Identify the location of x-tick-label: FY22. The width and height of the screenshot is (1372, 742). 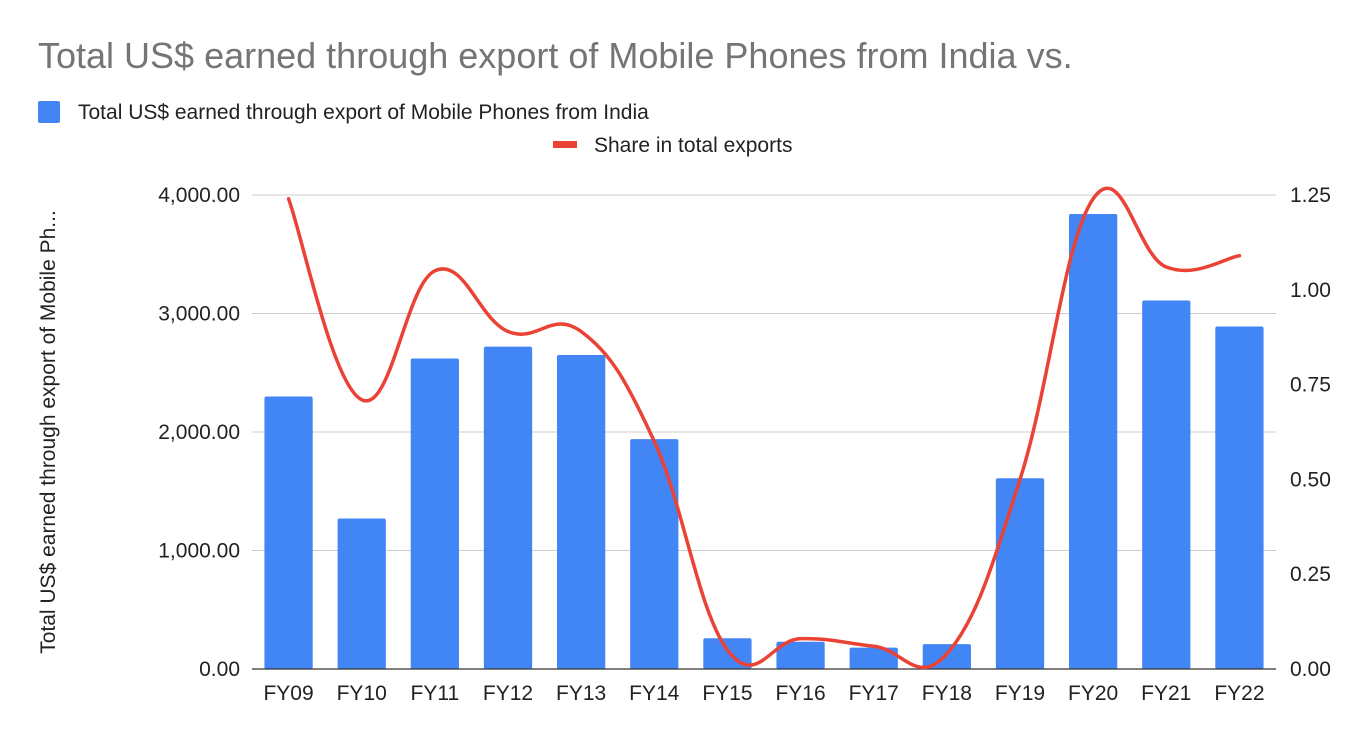
(1239, 693).